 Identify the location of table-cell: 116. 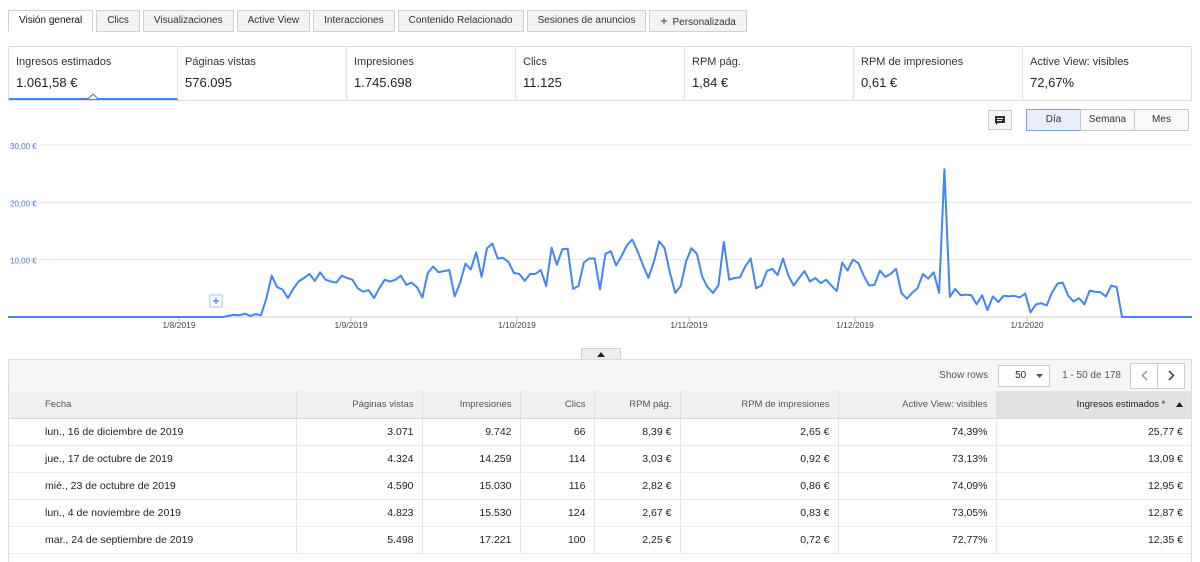
(557, 486).